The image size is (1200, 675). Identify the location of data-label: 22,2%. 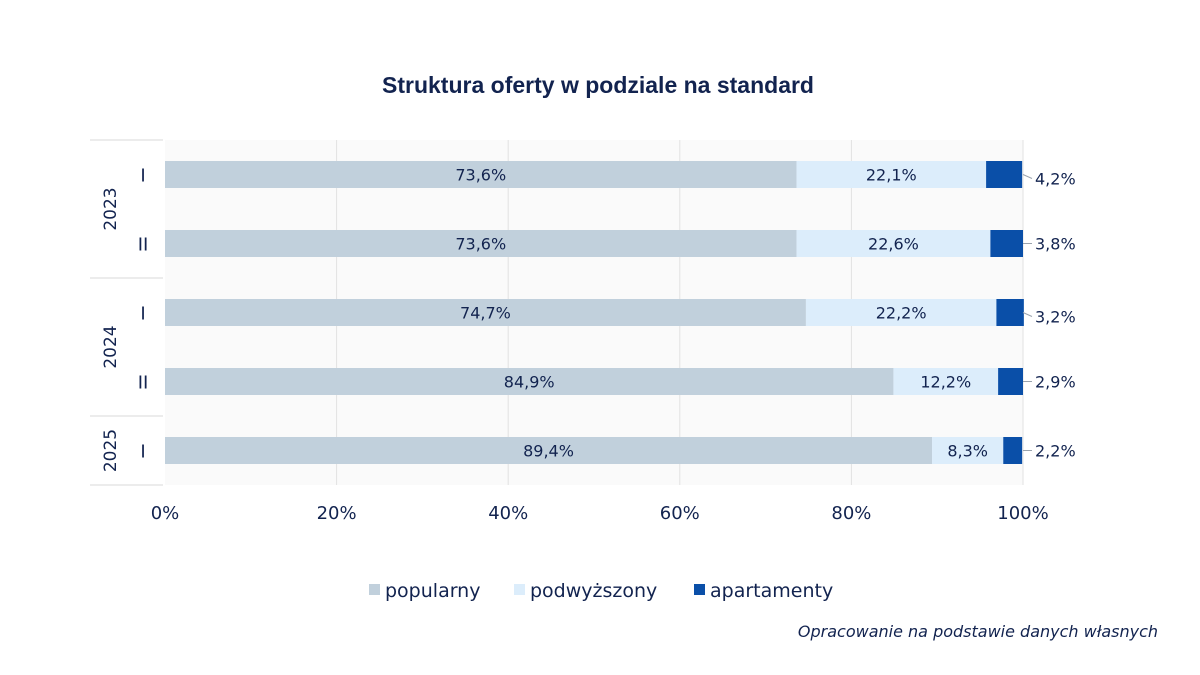
(901, 313).